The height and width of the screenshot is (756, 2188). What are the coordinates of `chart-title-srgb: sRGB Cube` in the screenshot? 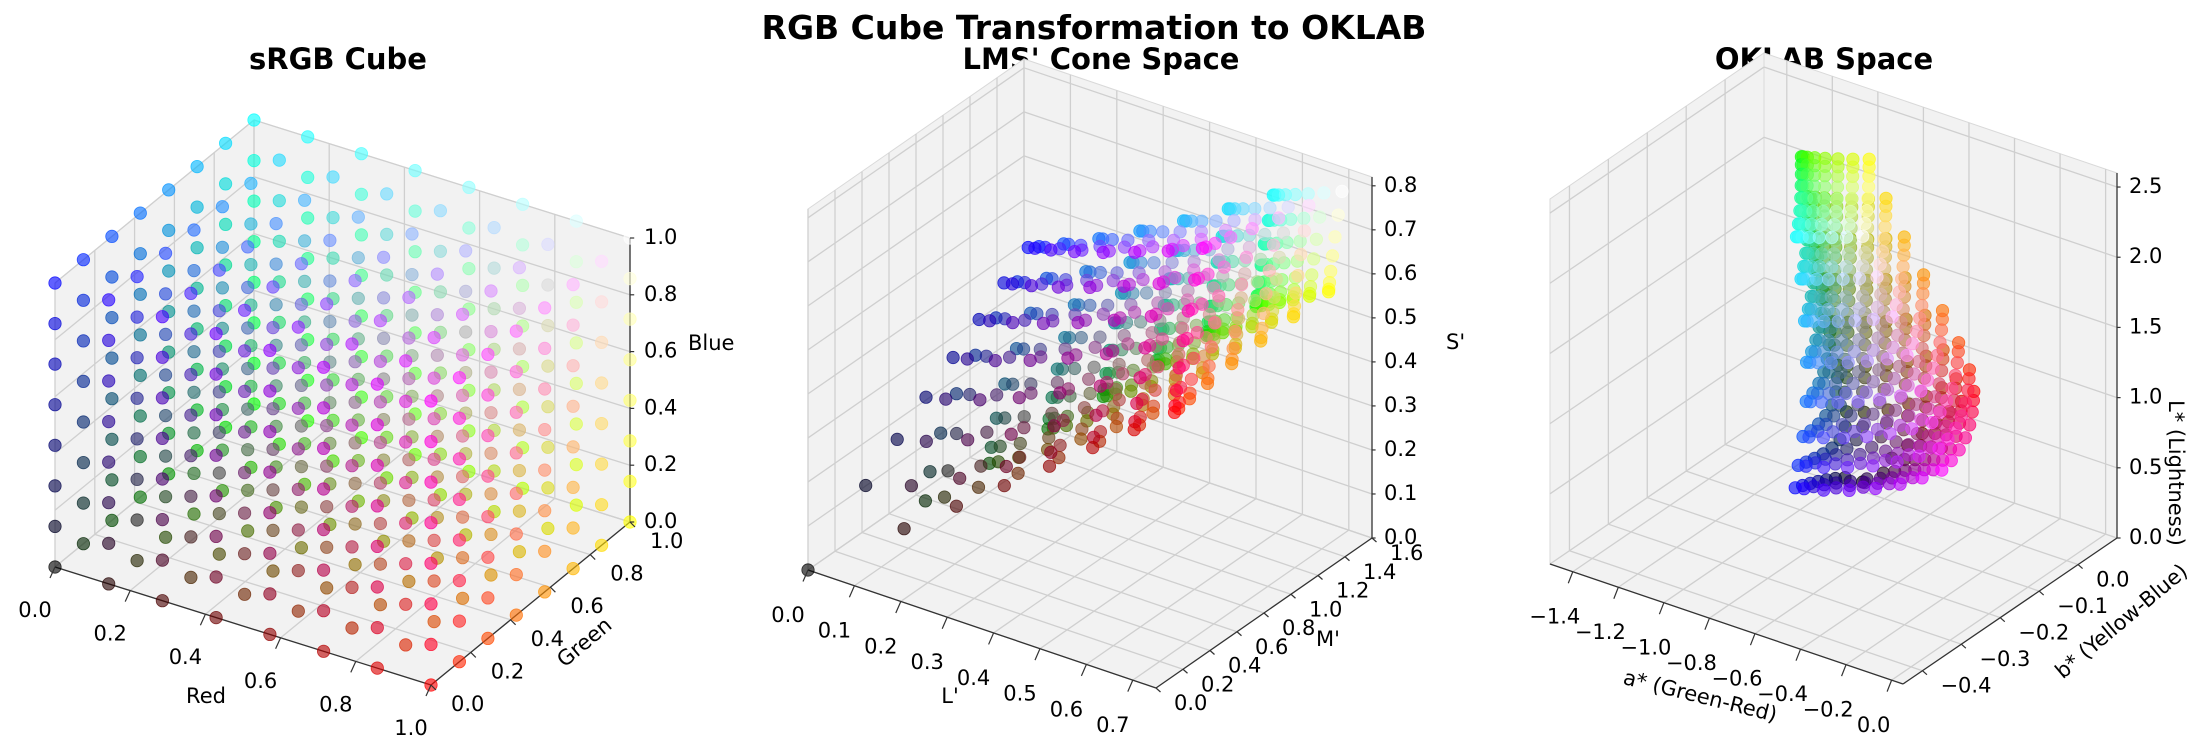 It's located at (338, 59).